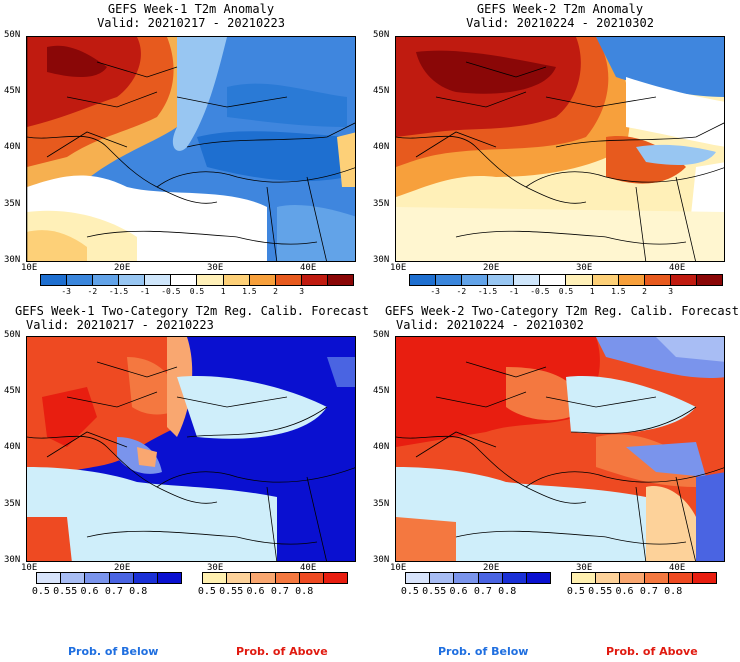  Describe the element at coordinates (282, 651) in the screenshot. I see `prob-above-label-1: Prob. of Above` at that location.